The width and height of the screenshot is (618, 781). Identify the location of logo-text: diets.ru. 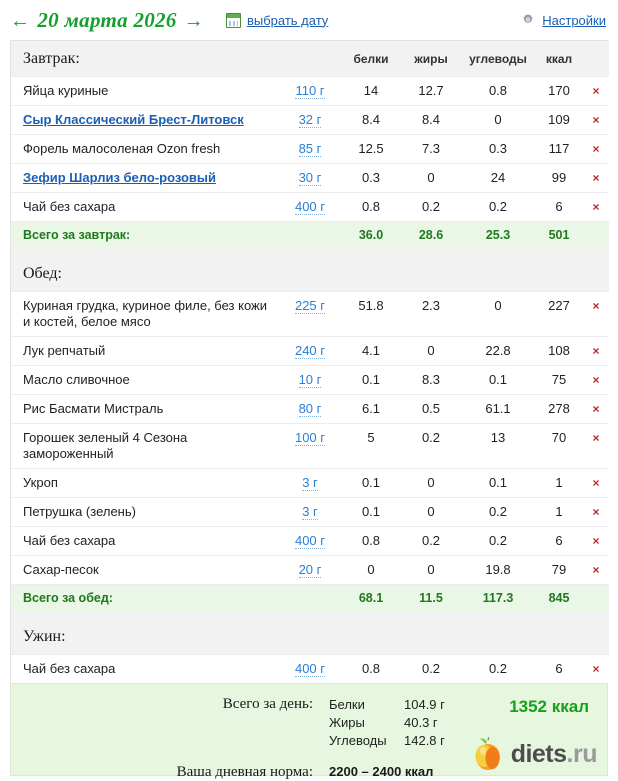
(554, 754).